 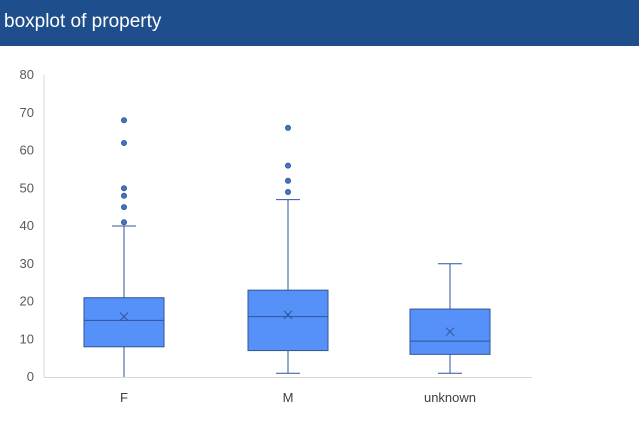 I want to click on x-tick-label: M, so click(x=288, y=397).